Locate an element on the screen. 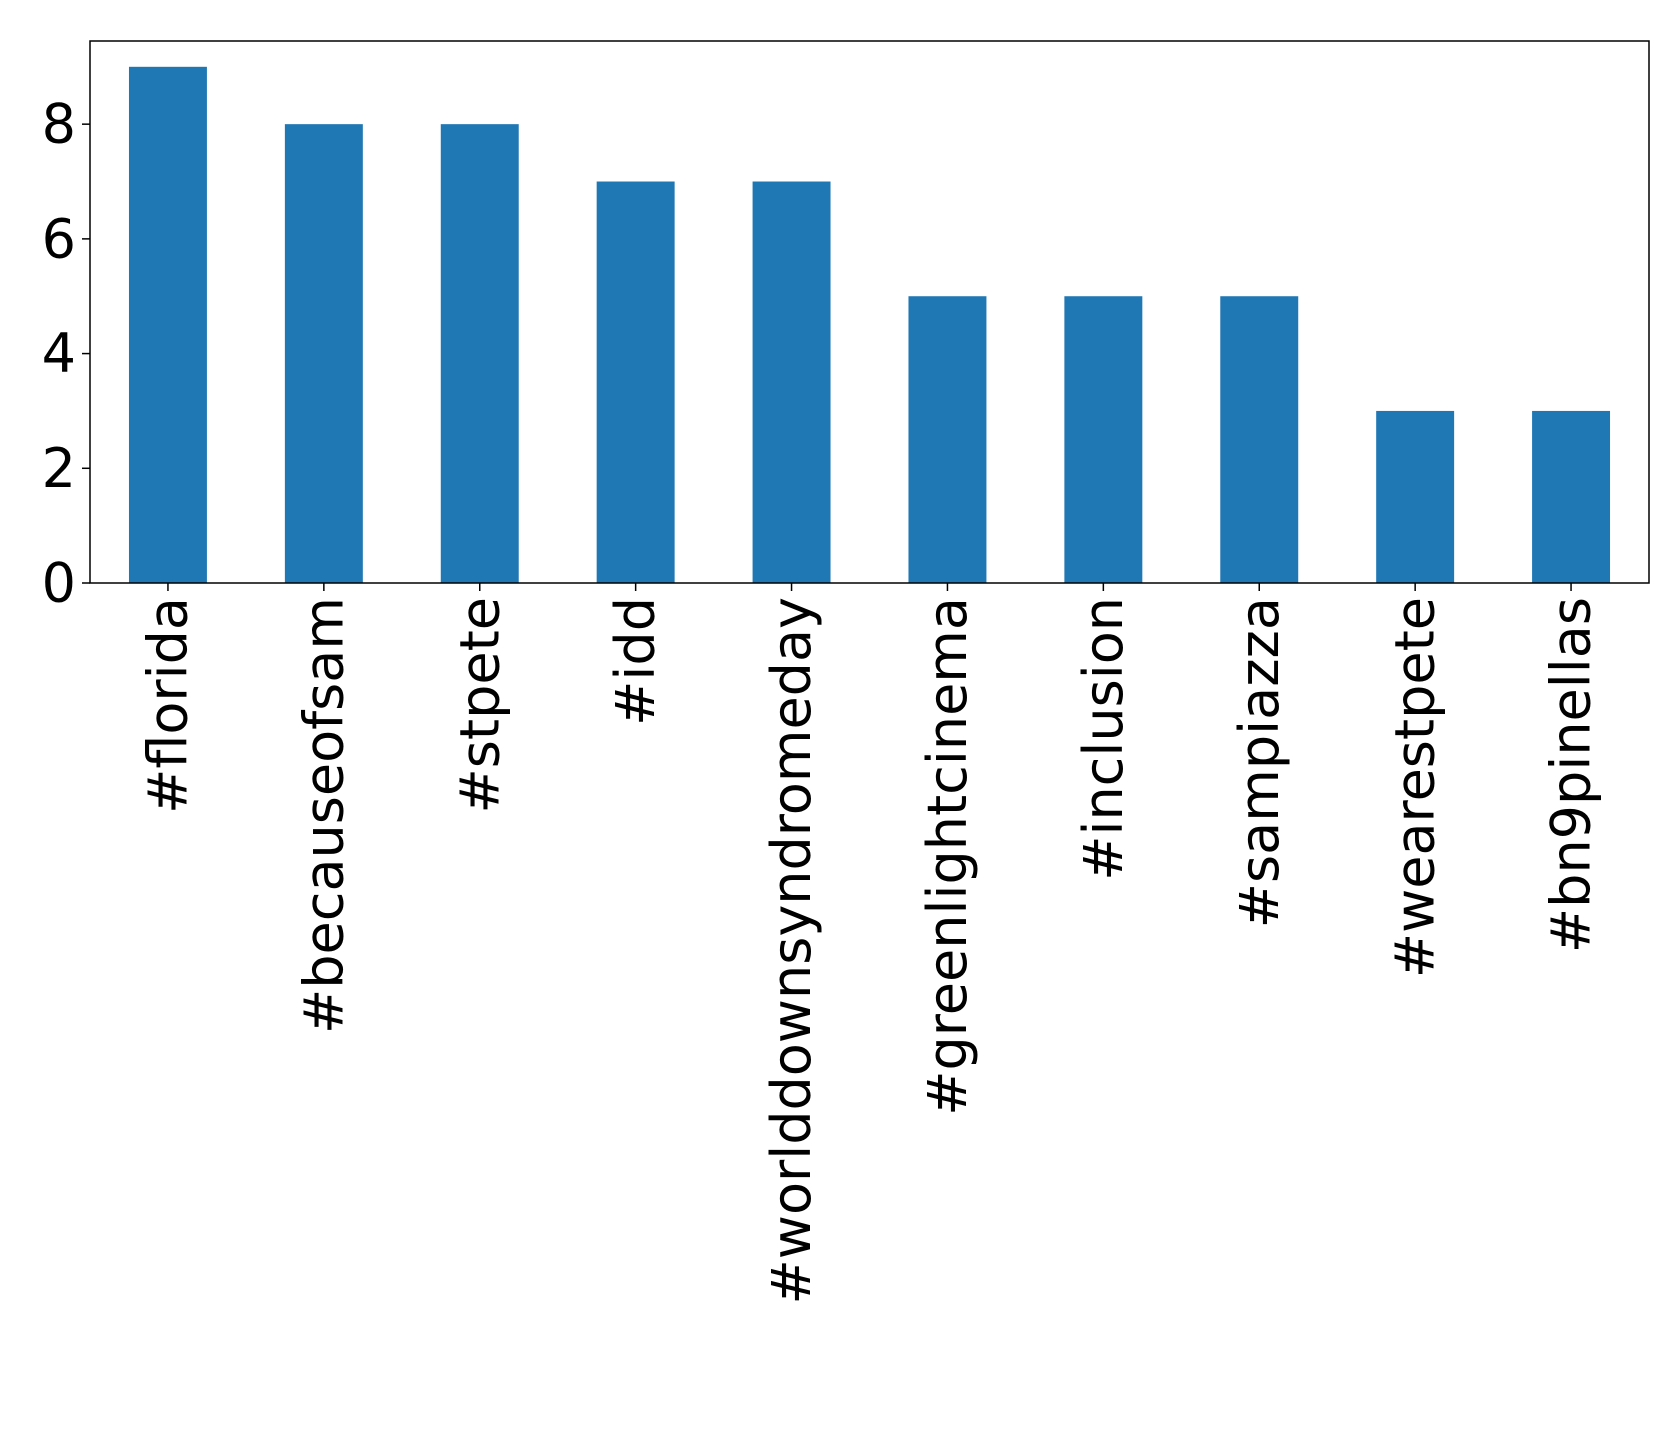  y-tick-label: 8 is located at coordinates (59, 124).